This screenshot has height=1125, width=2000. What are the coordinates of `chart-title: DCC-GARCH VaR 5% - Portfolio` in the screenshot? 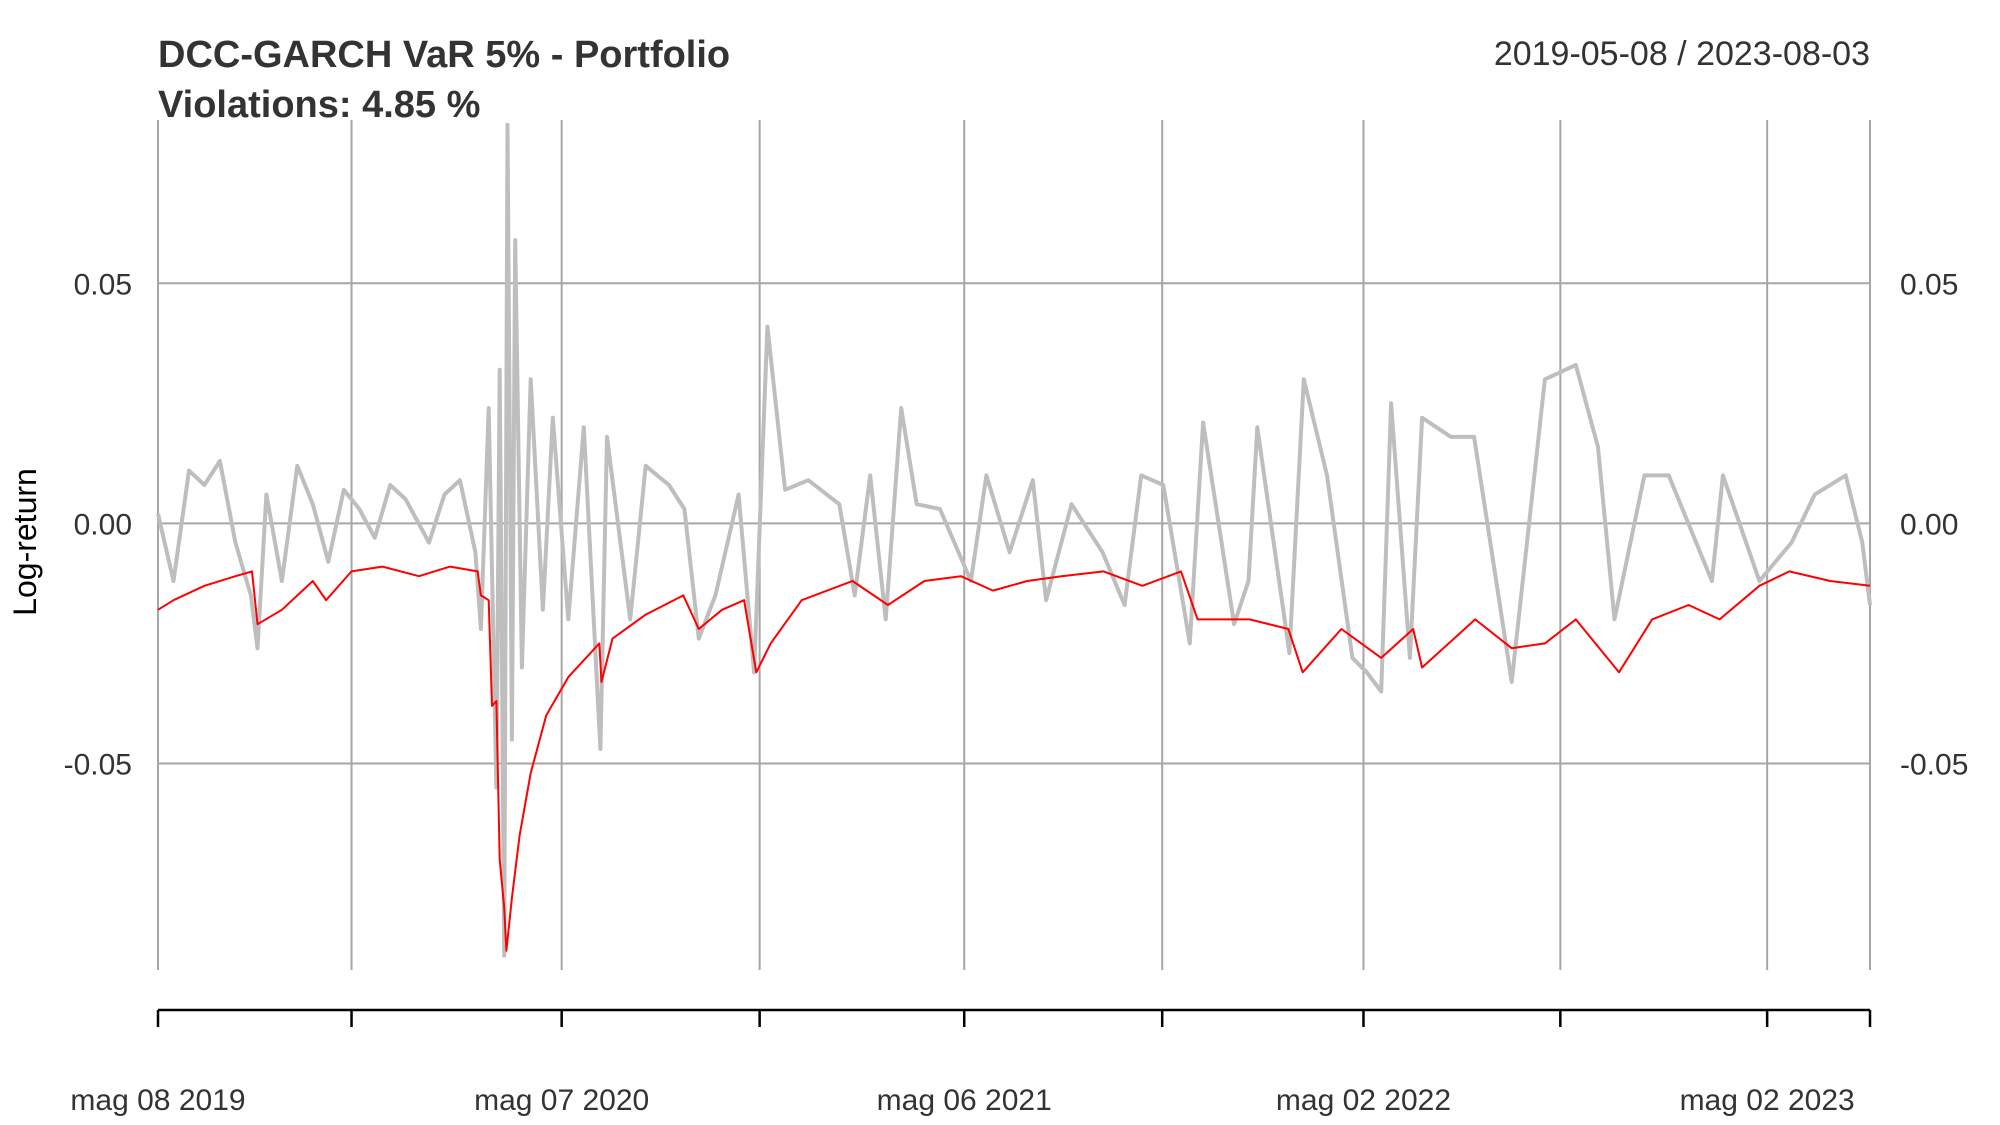 It's located at (444, 55).